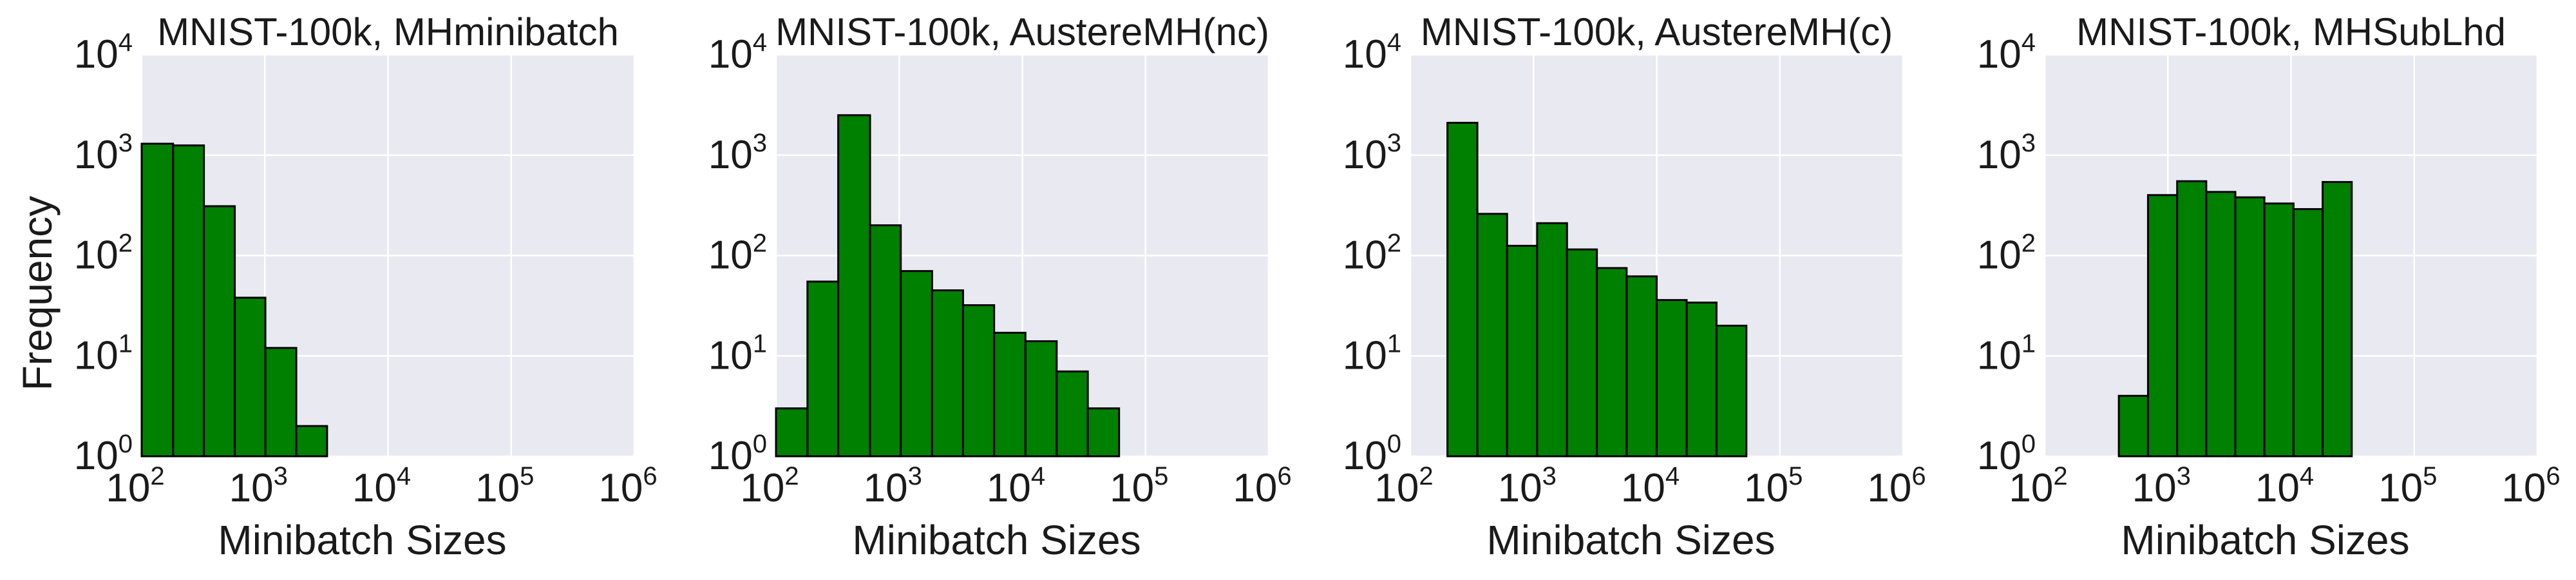  Describe the element at coordinates (1657, 32) in the screenshot. I see `chart-title: MNIST-100k, AustereMH(c)` at that location.